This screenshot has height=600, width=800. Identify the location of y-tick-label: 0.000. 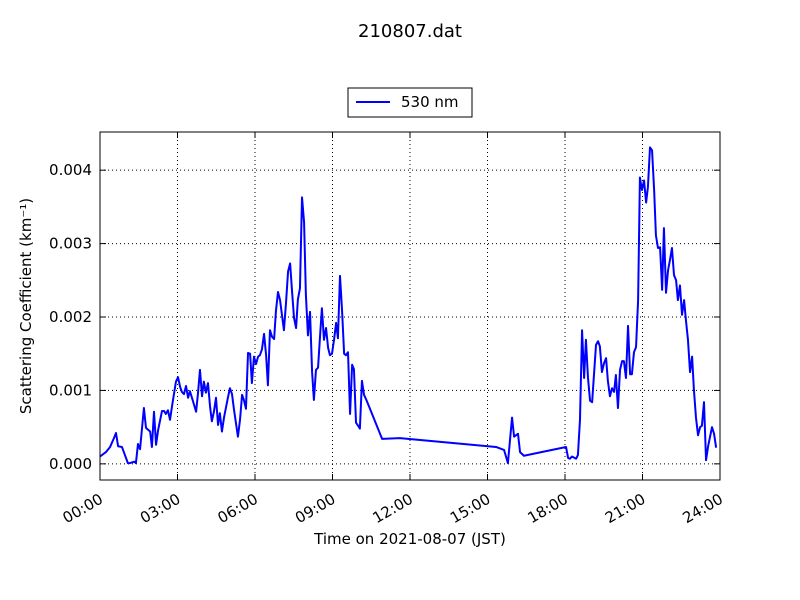
(70, 464).